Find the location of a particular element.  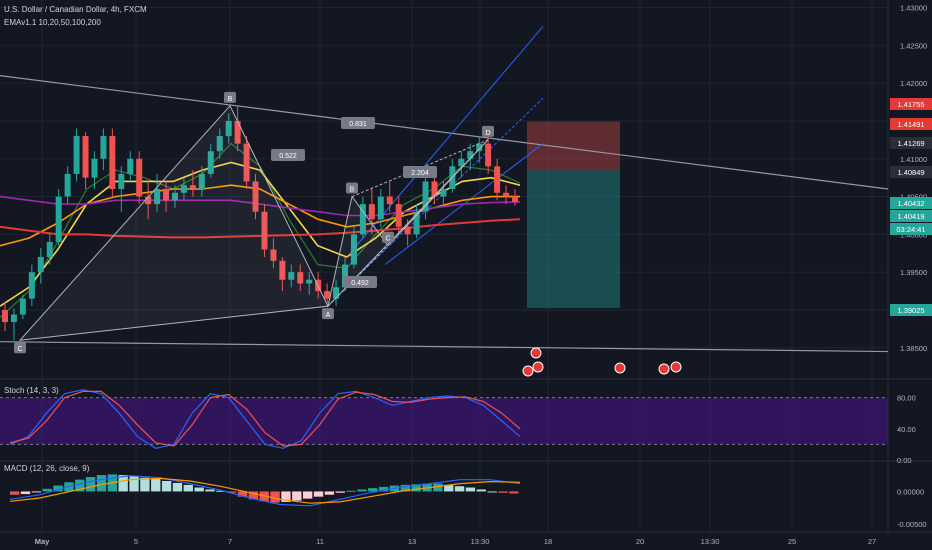

macd-line is located at coordinates (265, 491).